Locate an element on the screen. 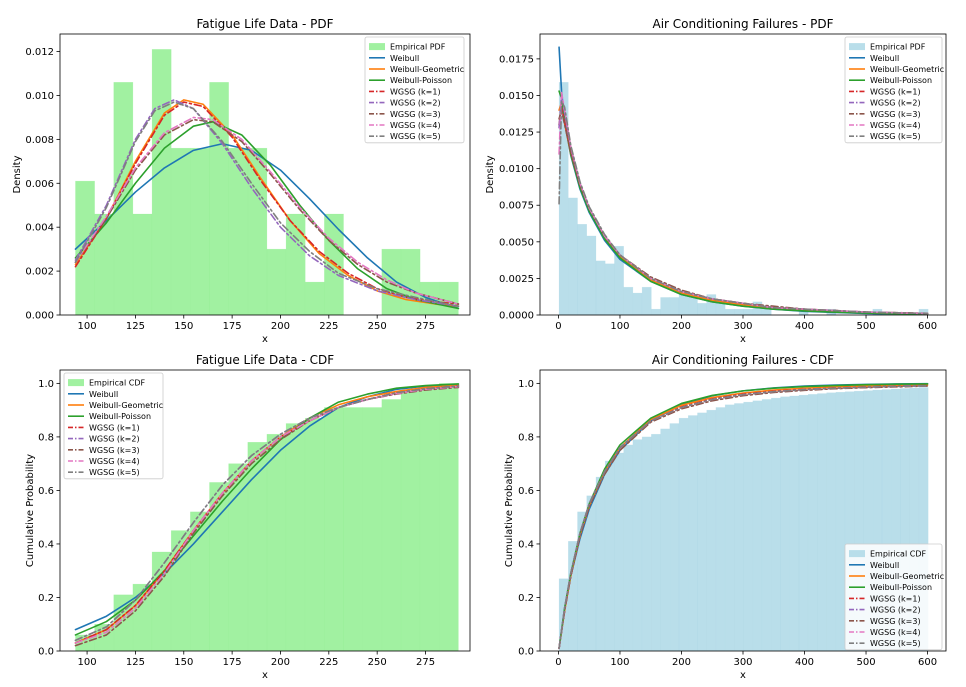 The width and height of the screenshot is (966, 687). y-tick-label: 0.0175 is located at coordinates (516, 59).